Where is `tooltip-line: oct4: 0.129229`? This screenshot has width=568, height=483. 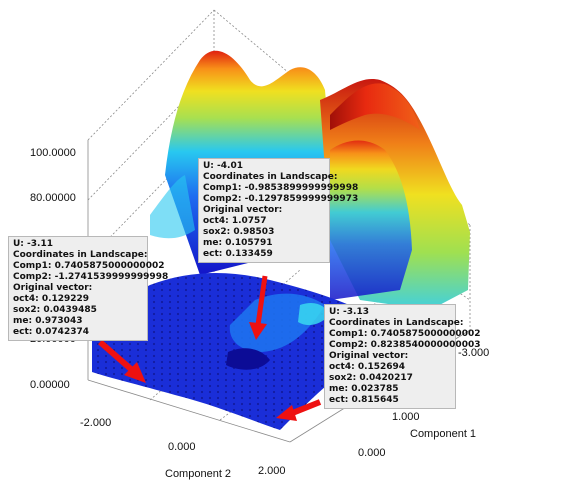 tooltip-line: oct4: 0.129229 is located at coordinates (51, 299).